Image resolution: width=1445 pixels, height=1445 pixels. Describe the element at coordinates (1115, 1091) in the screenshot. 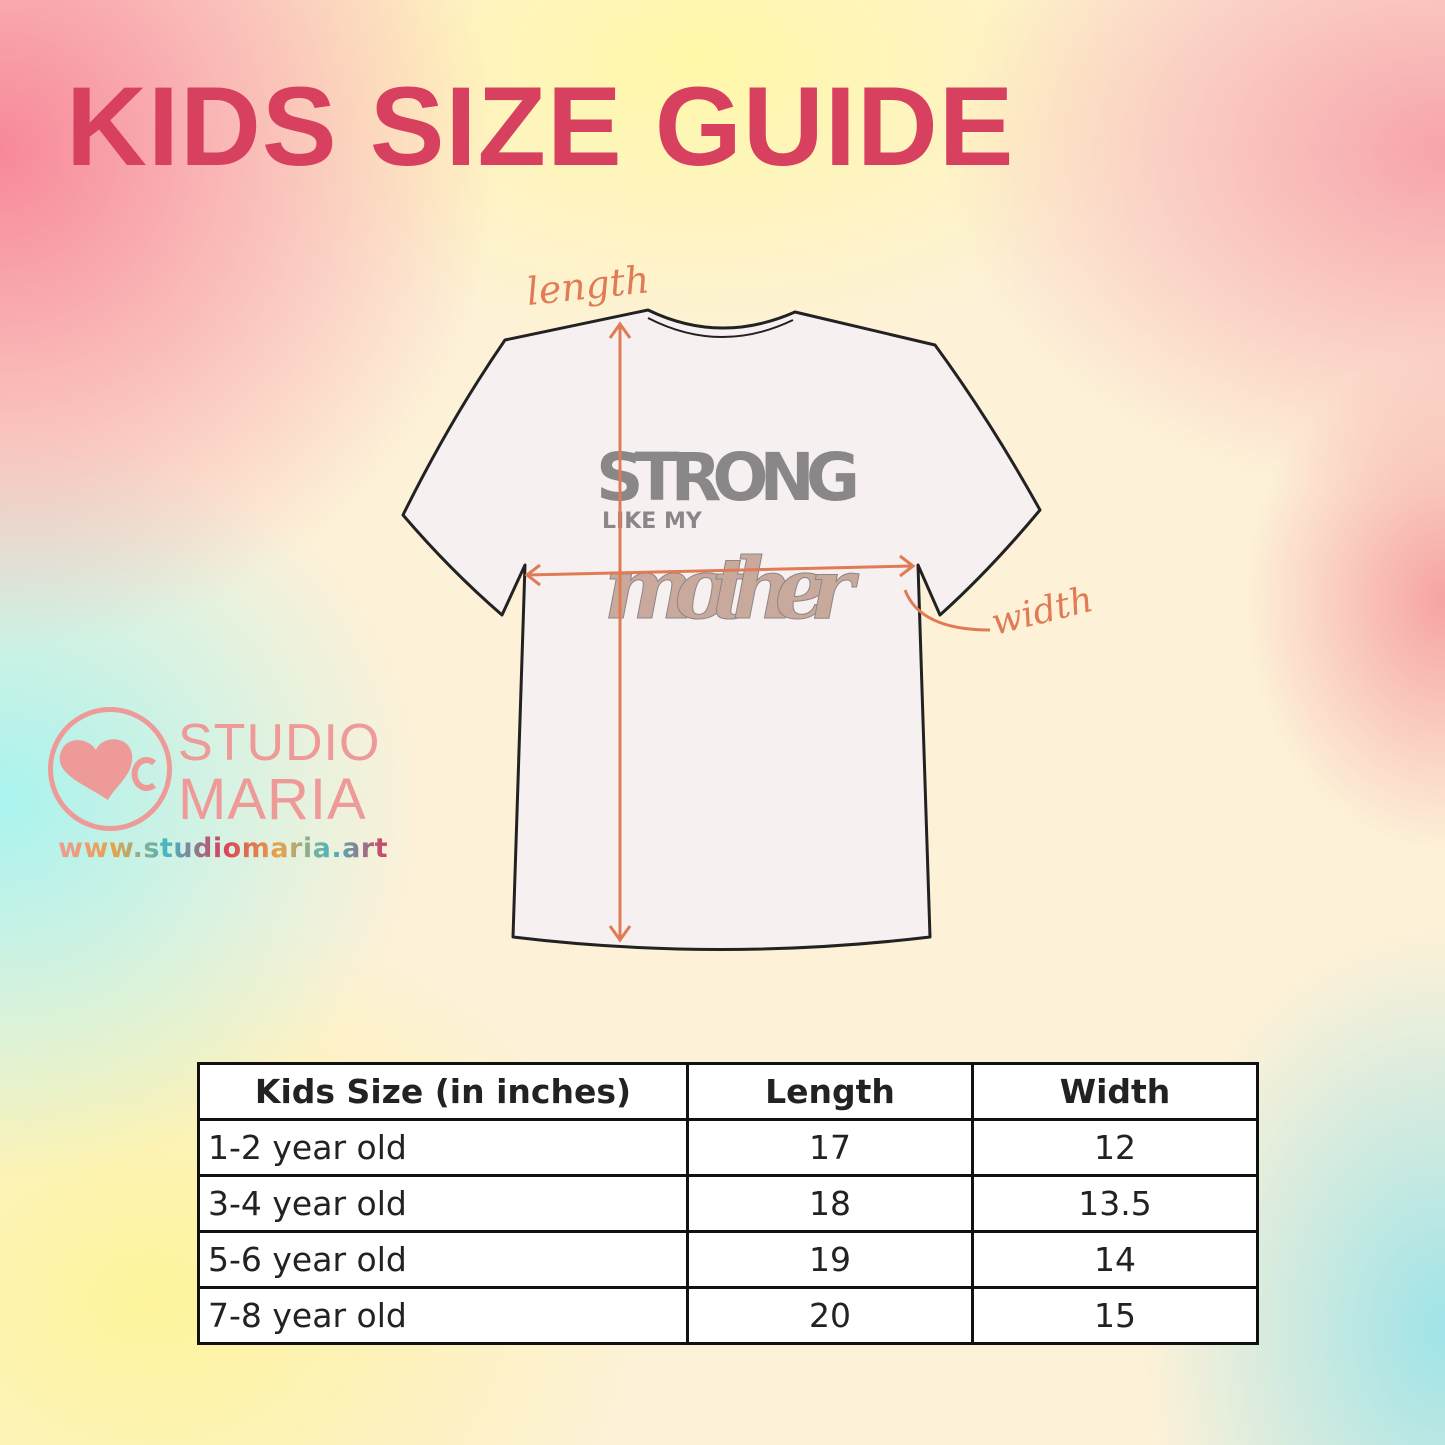

I see `header-width: Width` at that location.